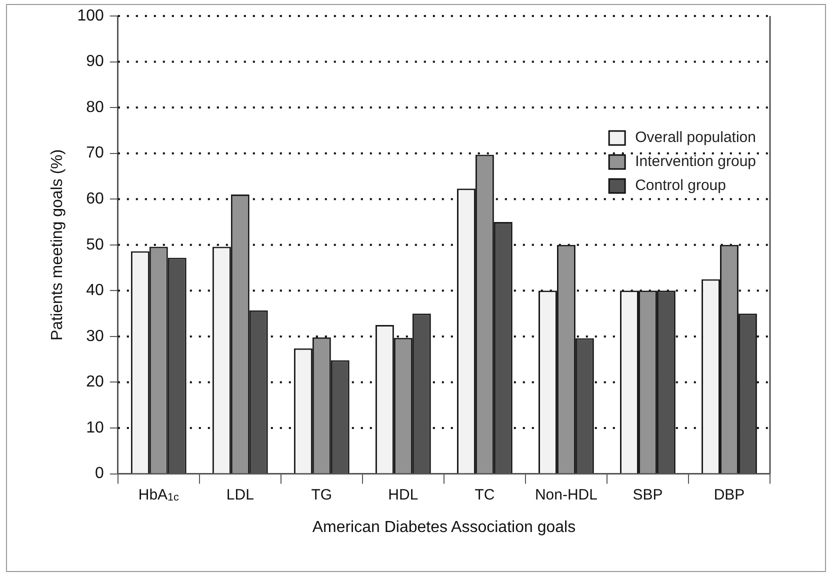 This screenshot has width=832, height=577. What do you see at coordinates (484, 495) in the screenshot?
I see `x-tick-label: TC` at bounding box center [484, 495].